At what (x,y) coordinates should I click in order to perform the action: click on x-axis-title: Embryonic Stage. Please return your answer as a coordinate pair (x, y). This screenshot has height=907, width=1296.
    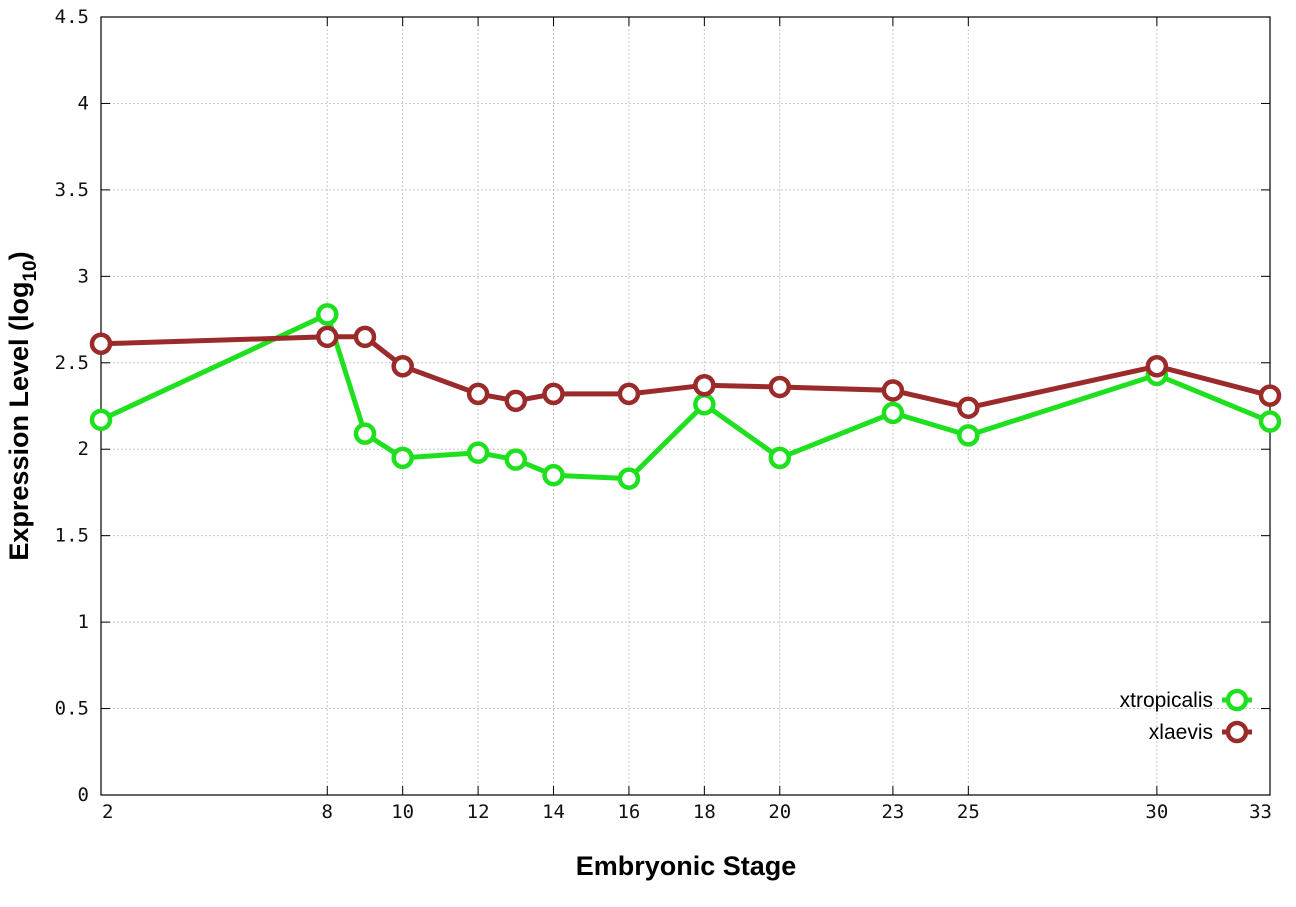
    Looking at the image, I should click on (686, 866).